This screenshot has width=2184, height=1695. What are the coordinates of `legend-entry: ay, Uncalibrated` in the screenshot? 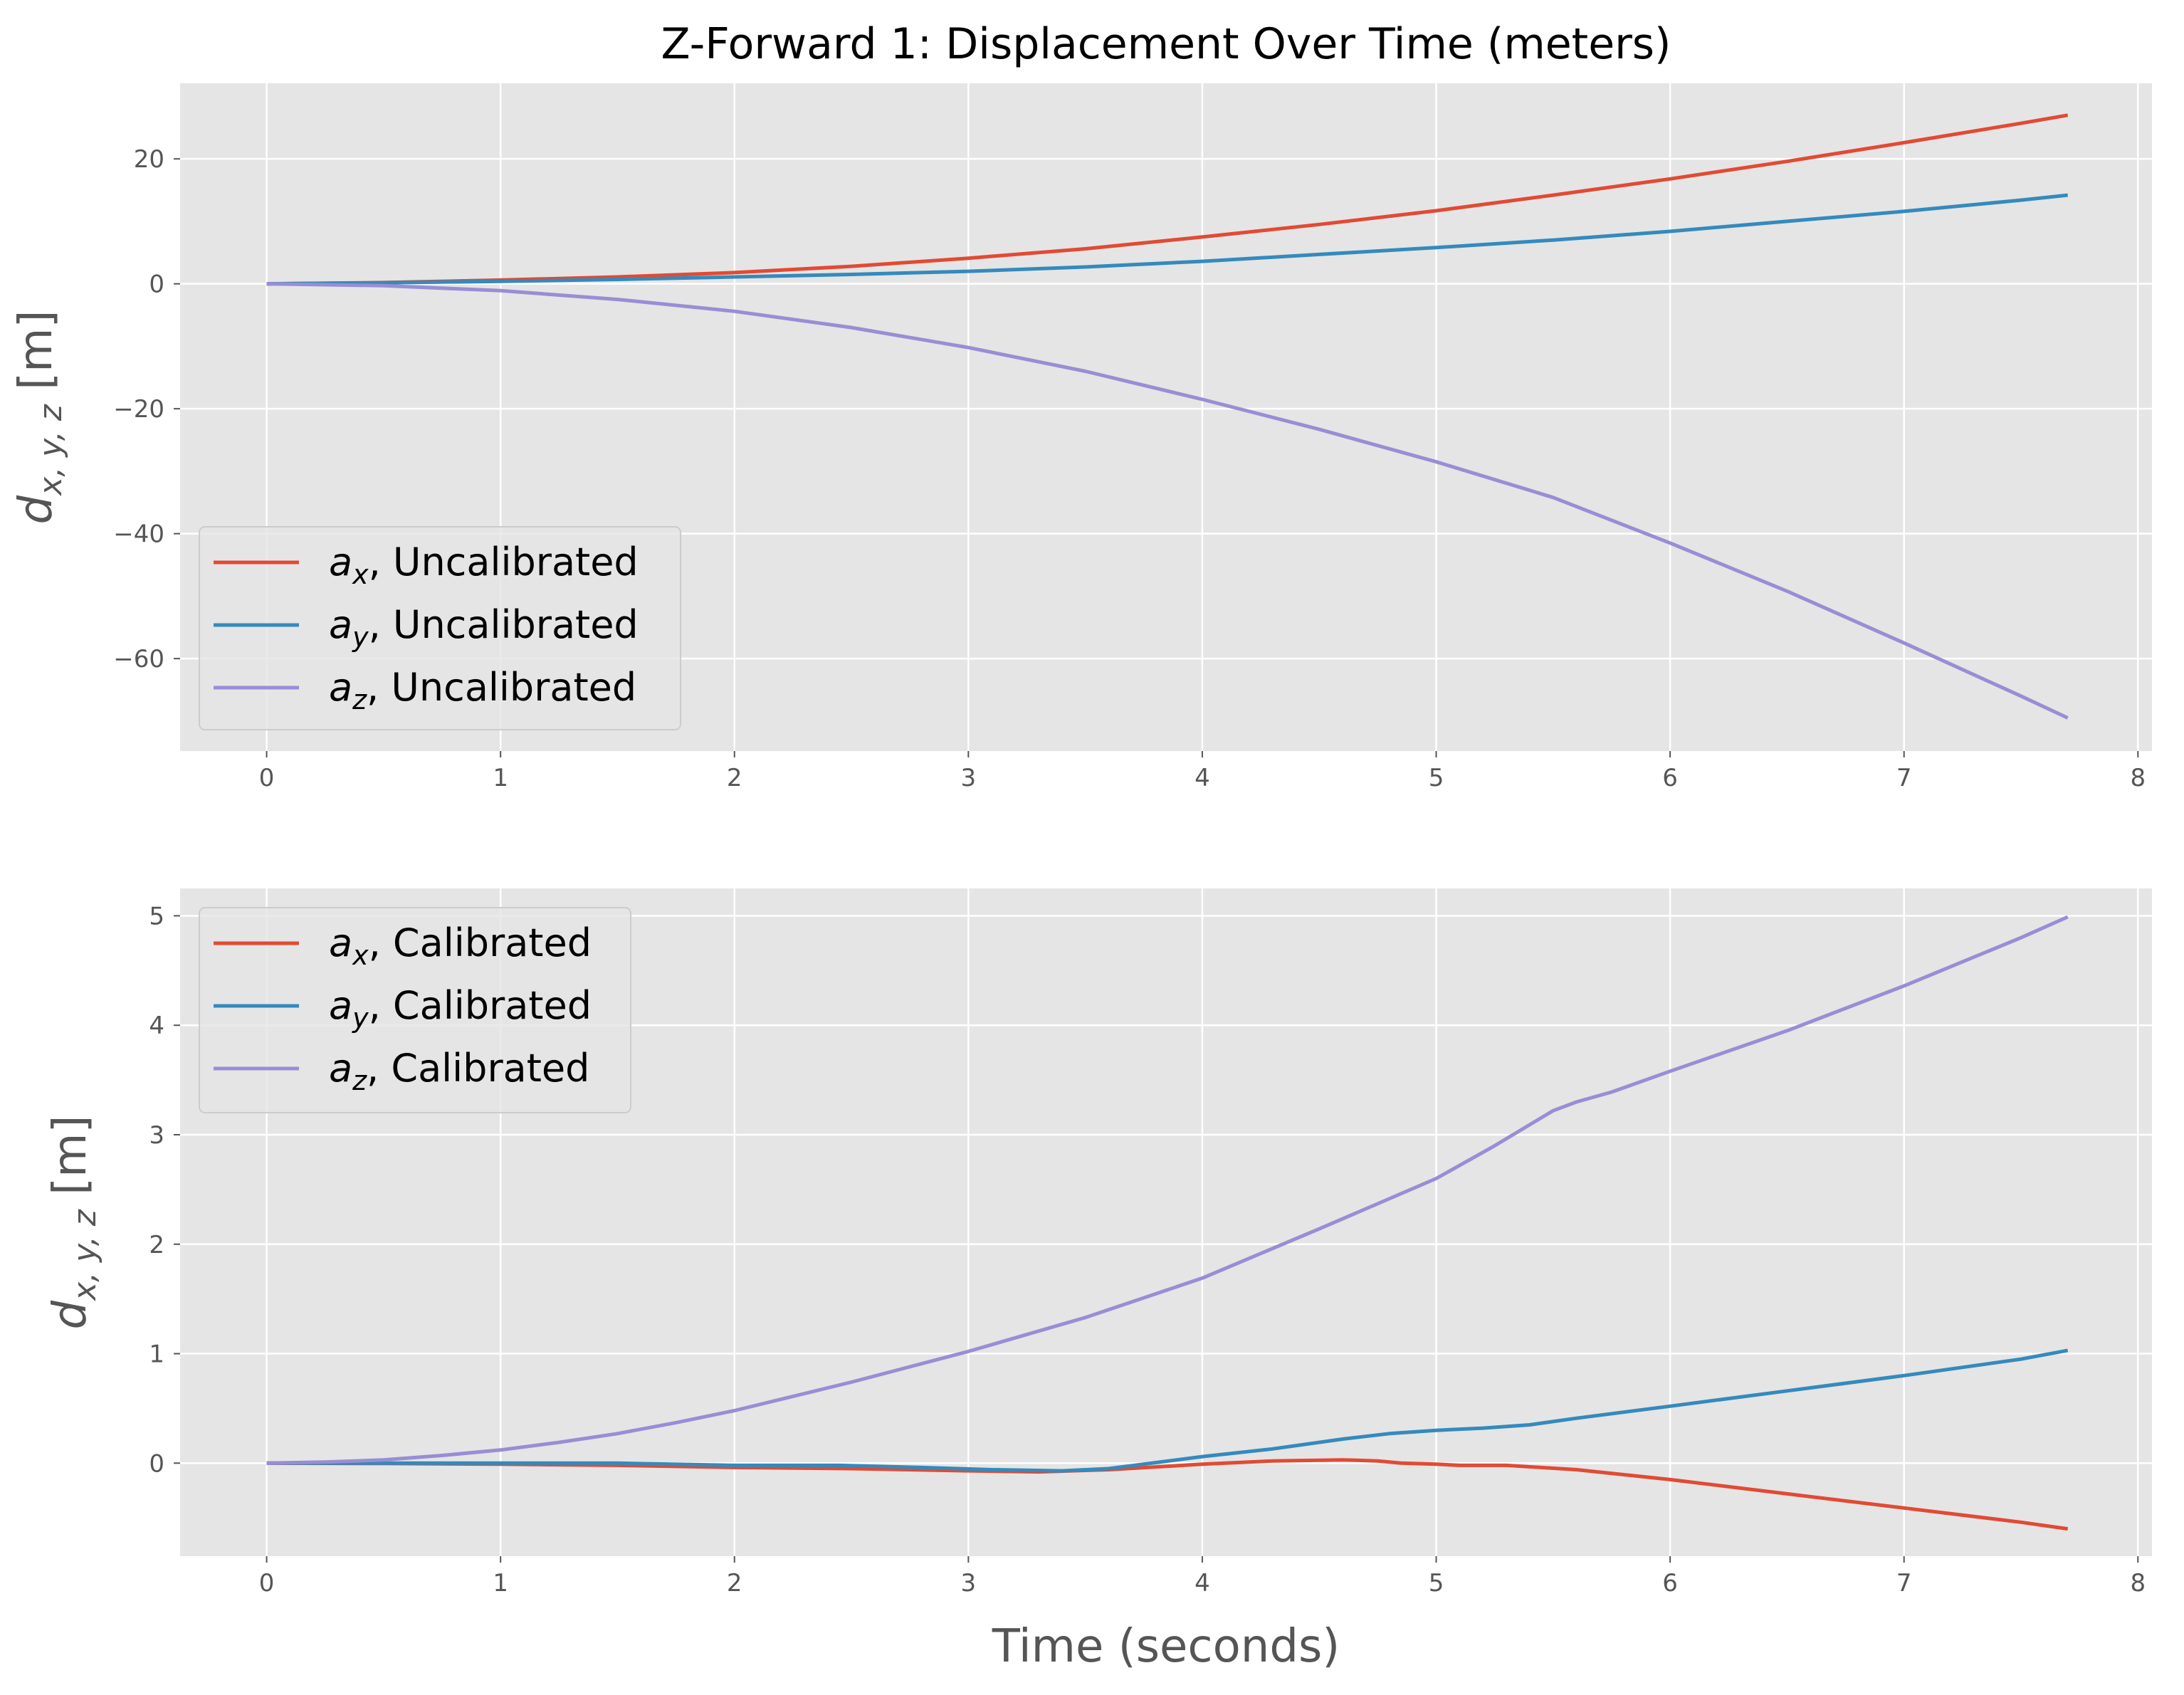 It's located at (484, 627).